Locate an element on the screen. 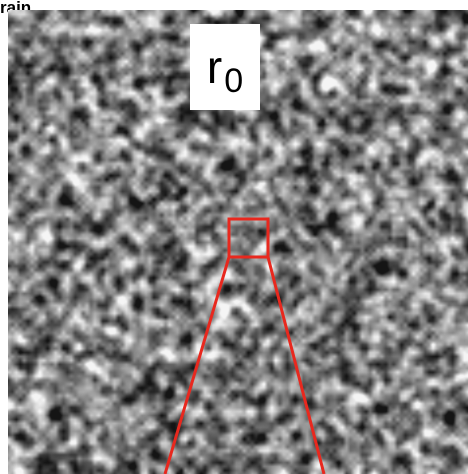  zoom-line-left is located at coordinates (197, 365).